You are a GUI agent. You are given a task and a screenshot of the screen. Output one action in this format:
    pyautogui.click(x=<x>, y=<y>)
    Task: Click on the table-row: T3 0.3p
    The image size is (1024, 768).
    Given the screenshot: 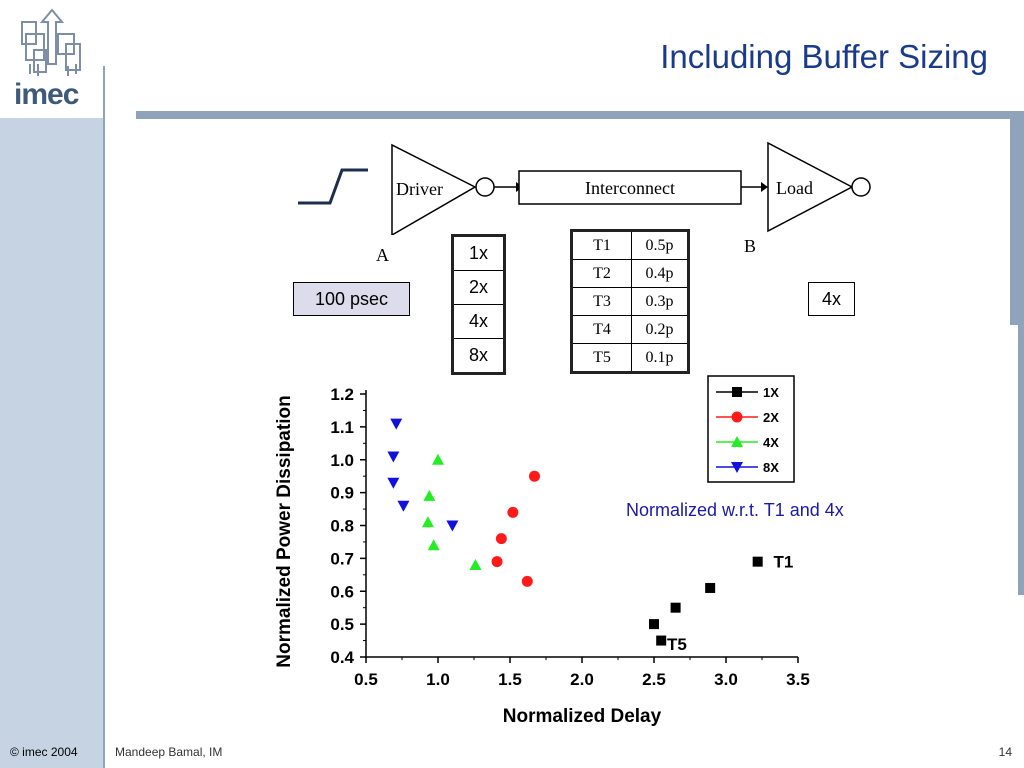 What is the action you would take?
    pyautogui.click(x=630, y=301)
    